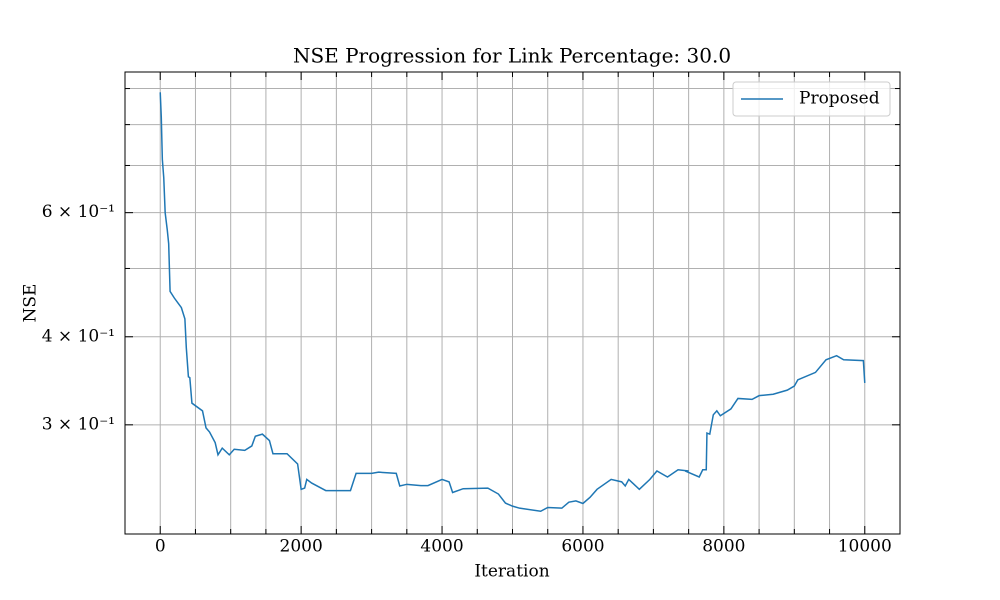 The image size is (1000, 600). I want to click on y-axis-label: NSE, so click(31, 303).